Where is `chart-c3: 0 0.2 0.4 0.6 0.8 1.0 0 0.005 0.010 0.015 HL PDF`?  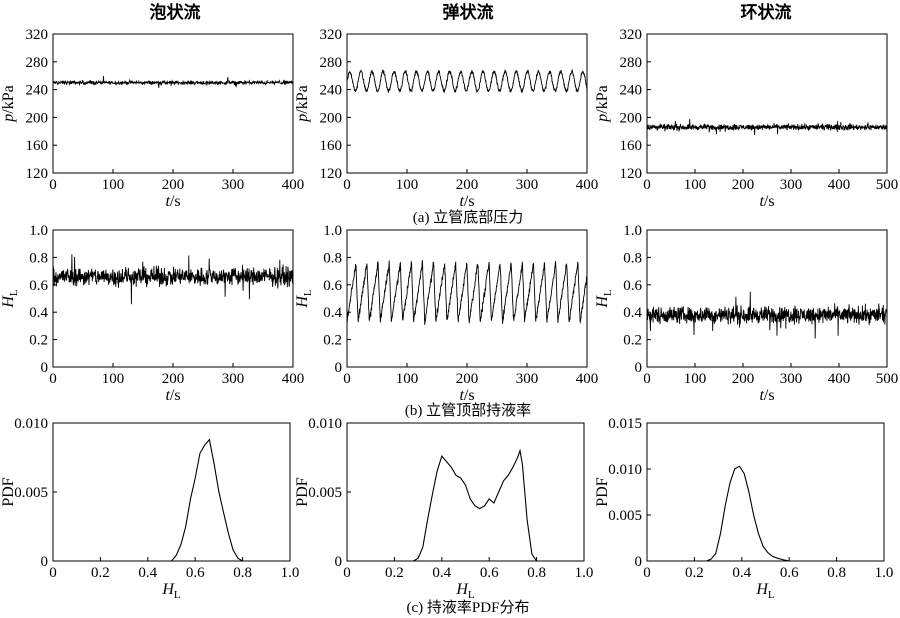
chart-c3: 0 0.2 0.4 0.6 0.8 1.0 0 0.005 0.010 0.015 HL PDF is located at coordinates (743, 508).